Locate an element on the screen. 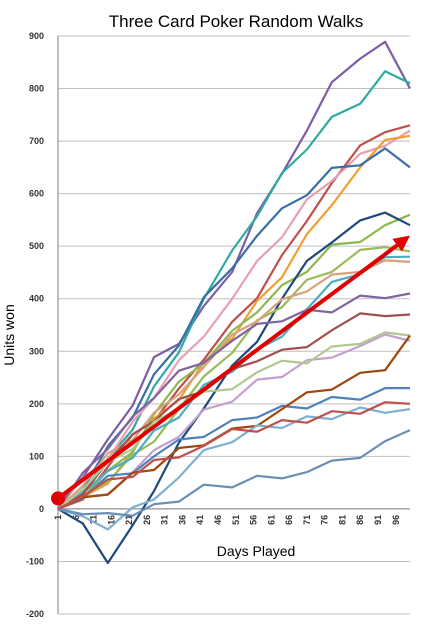 The height and width of the screenshot is (627, 424). y-tick-label: 400 is located at coordinates (36, 299).